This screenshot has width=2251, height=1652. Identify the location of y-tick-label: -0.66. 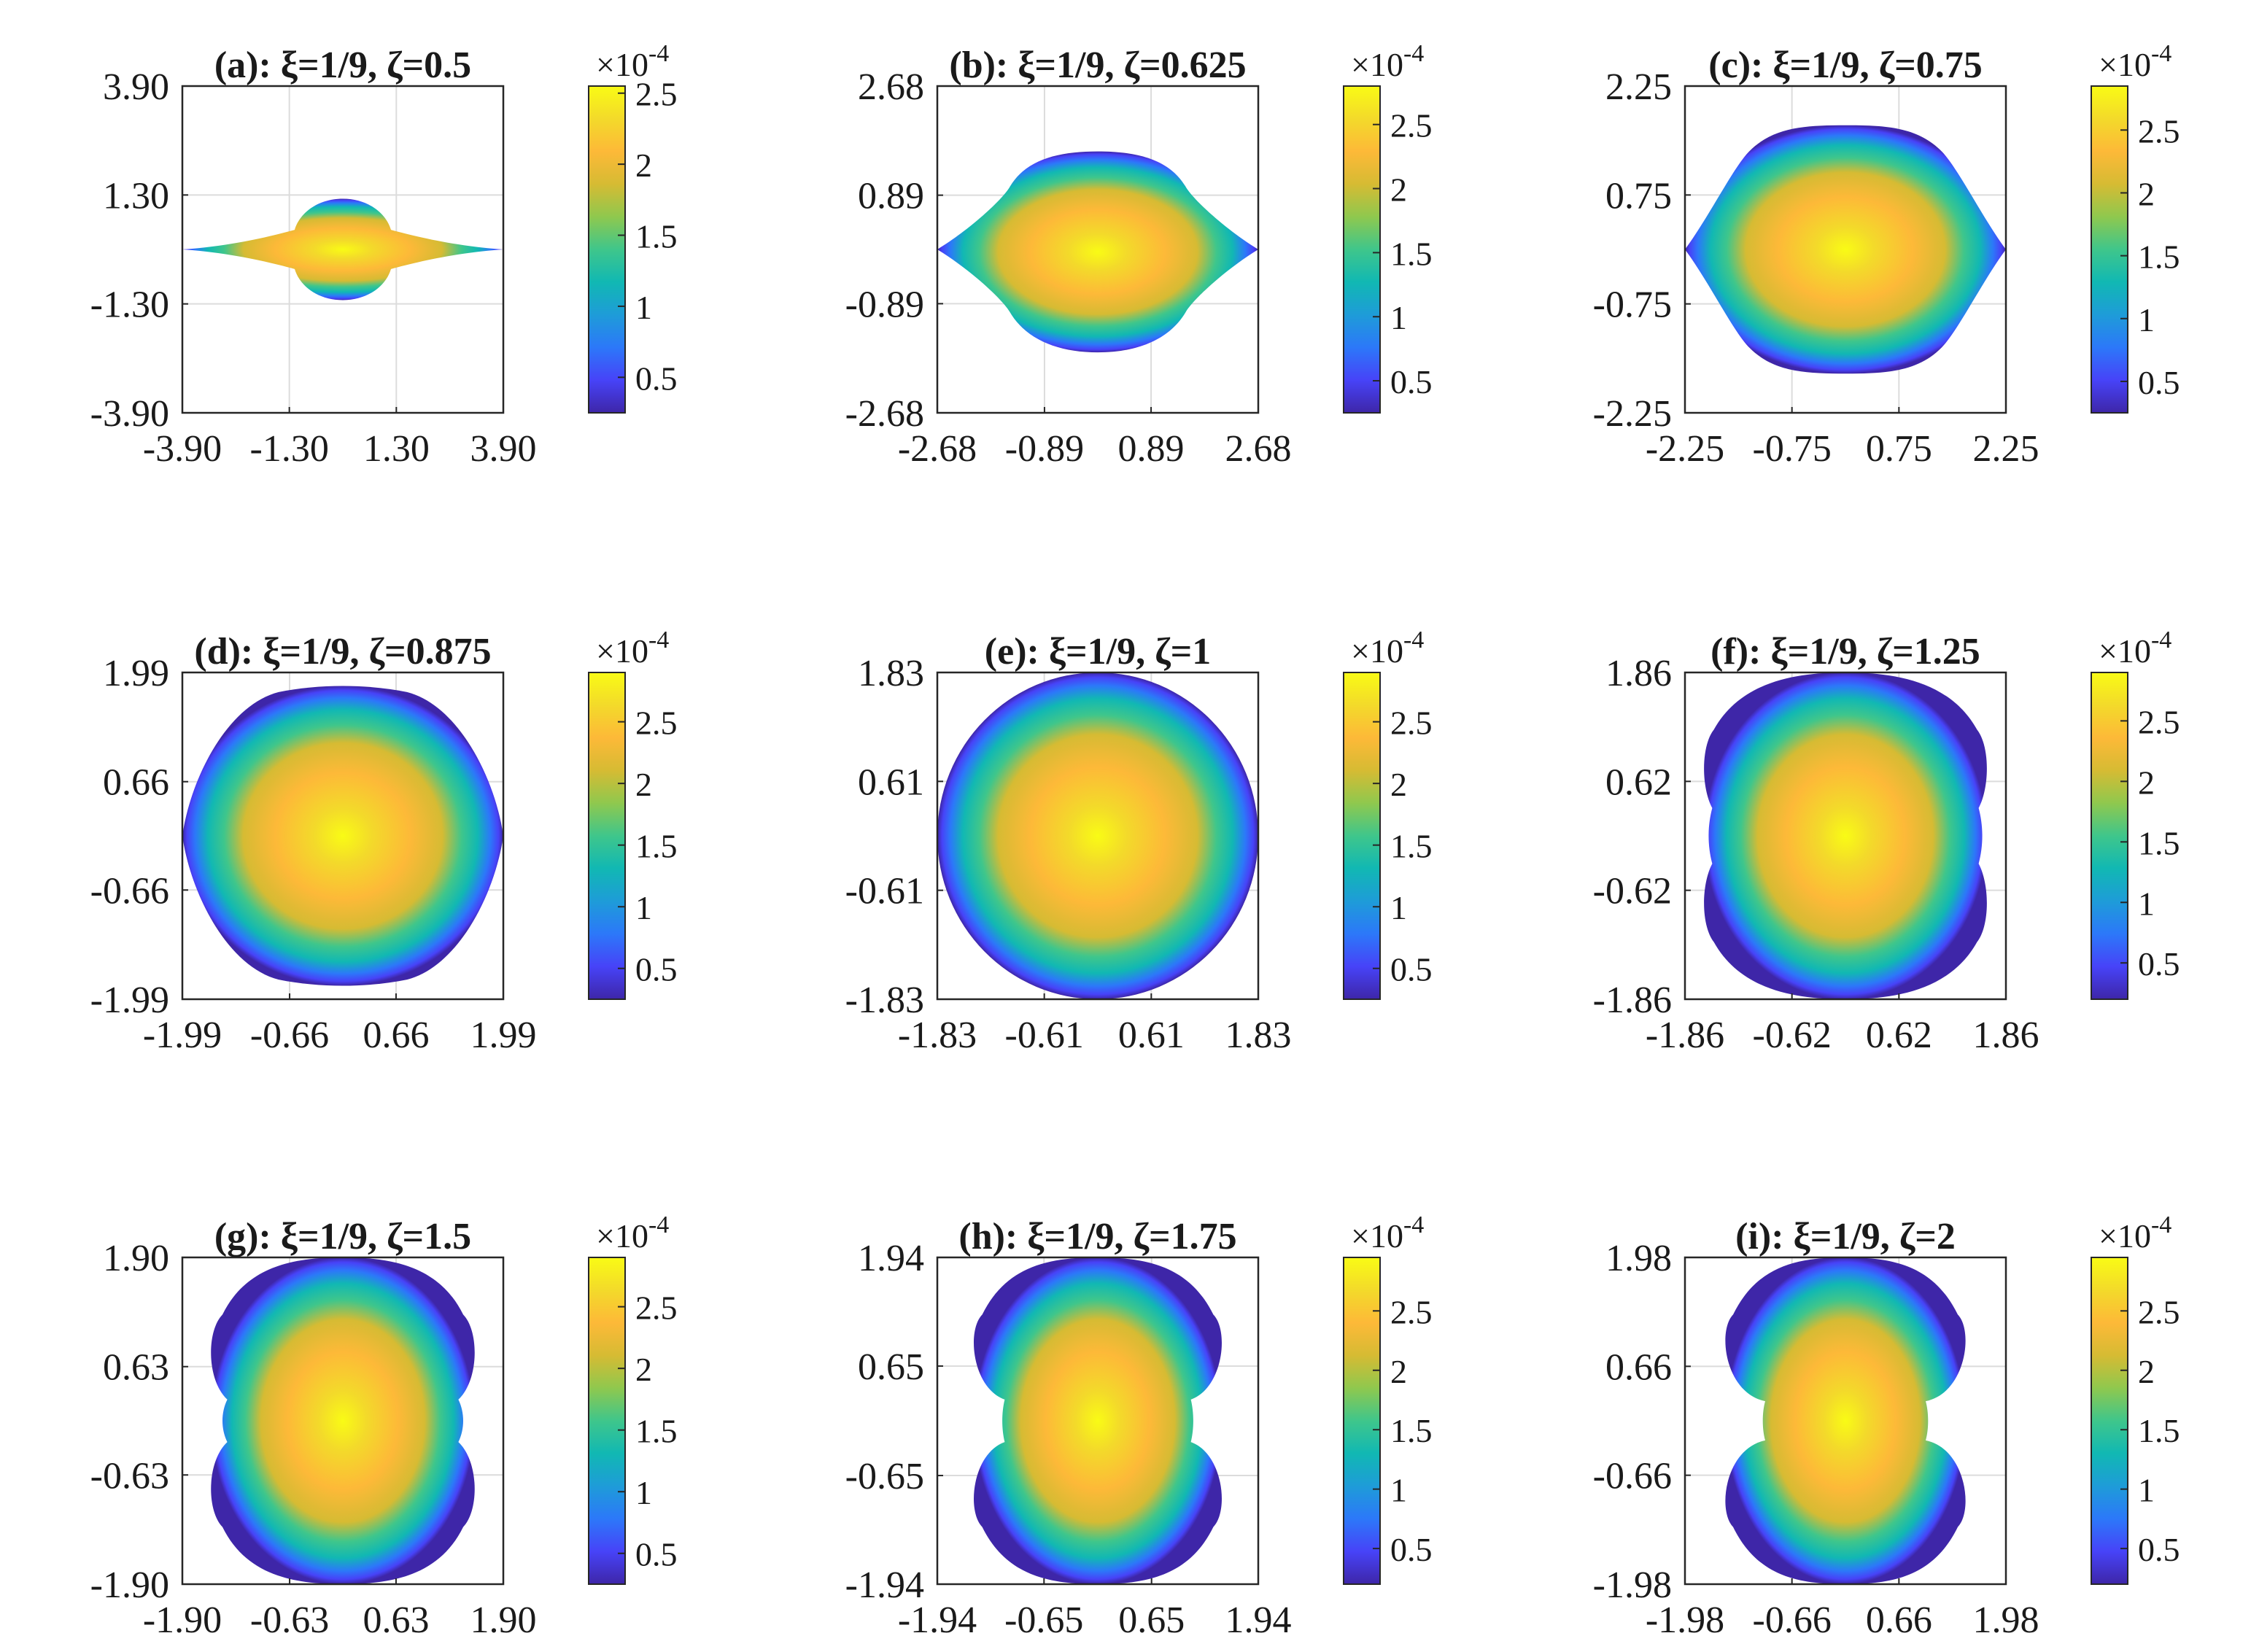
(129, 891).